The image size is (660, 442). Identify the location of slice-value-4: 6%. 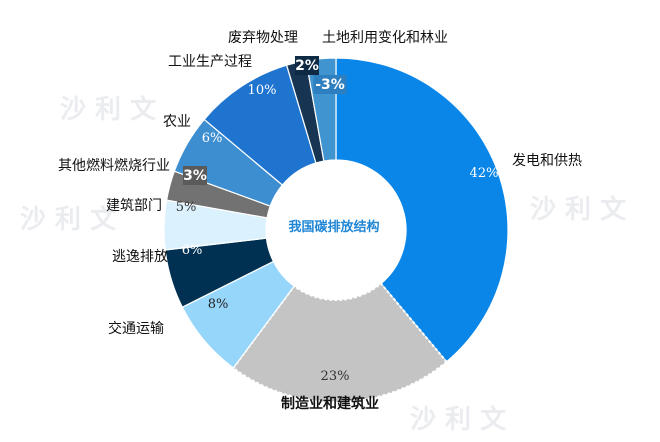
(192, 250).